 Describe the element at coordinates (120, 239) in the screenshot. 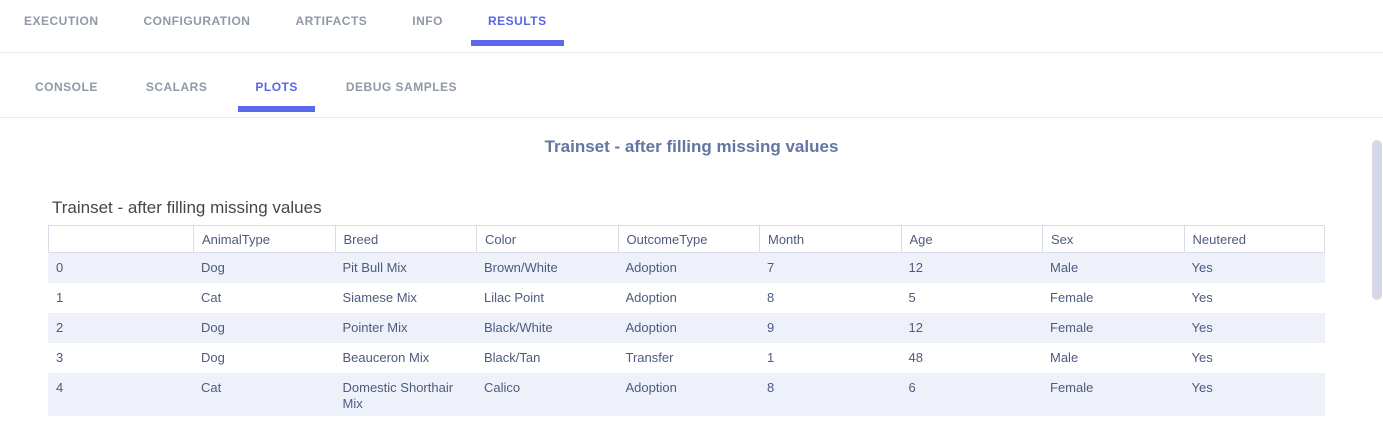

I see `table-header-cell` at that location.